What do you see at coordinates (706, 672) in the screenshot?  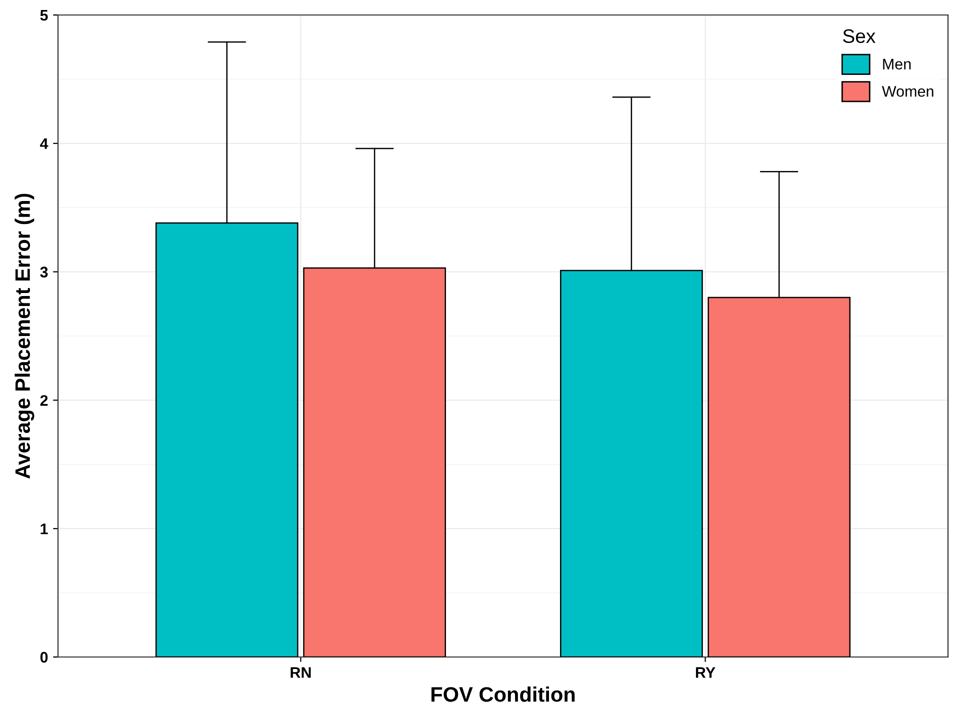 I see `x-tick-label: RY` at bounding box center [706, 672].